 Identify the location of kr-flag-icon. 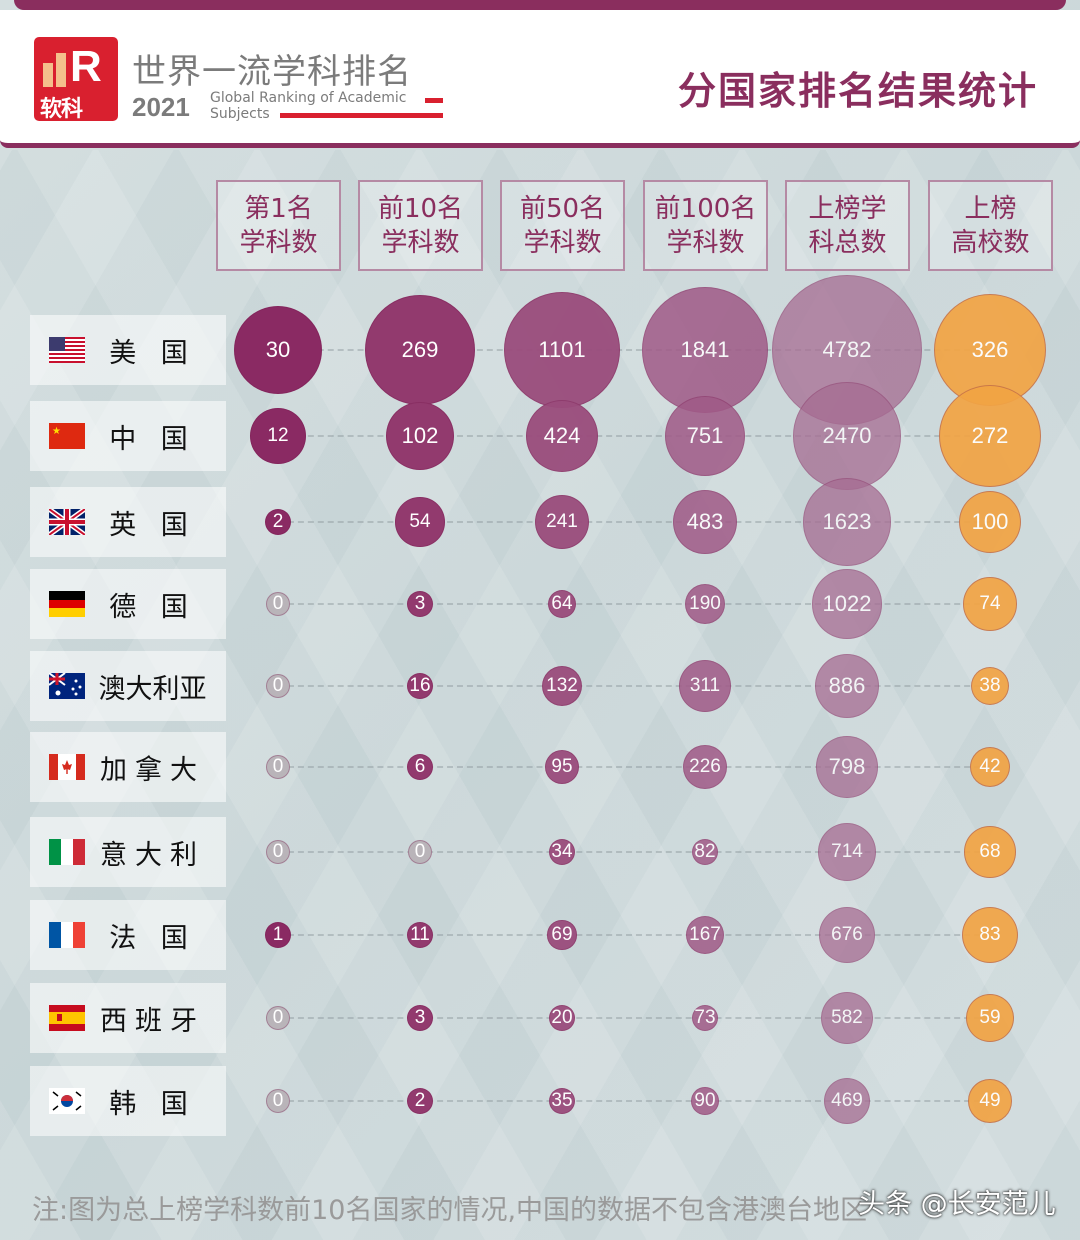
(67, 1101).